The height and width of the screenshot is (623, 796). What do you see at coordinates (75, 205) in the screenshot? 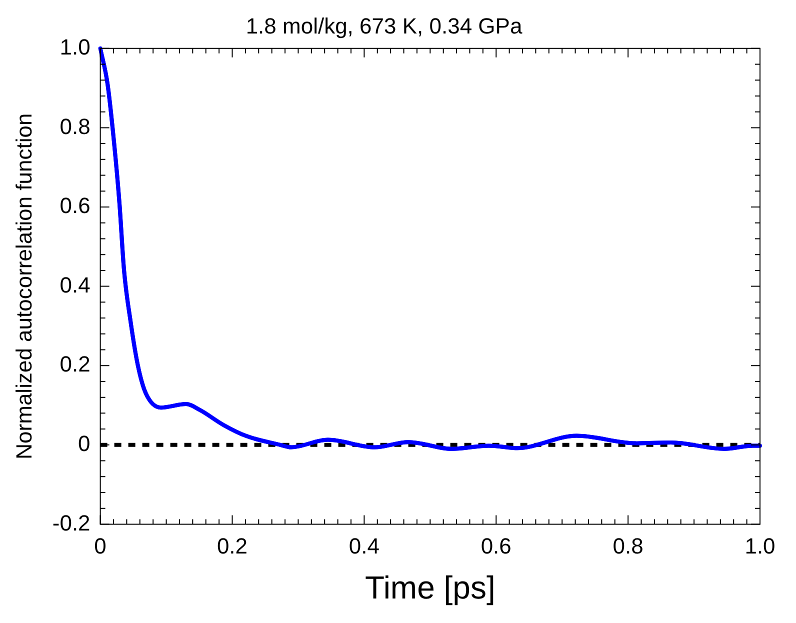
I see `y-tick-label: 0.6` at bounding box center [75, 205].